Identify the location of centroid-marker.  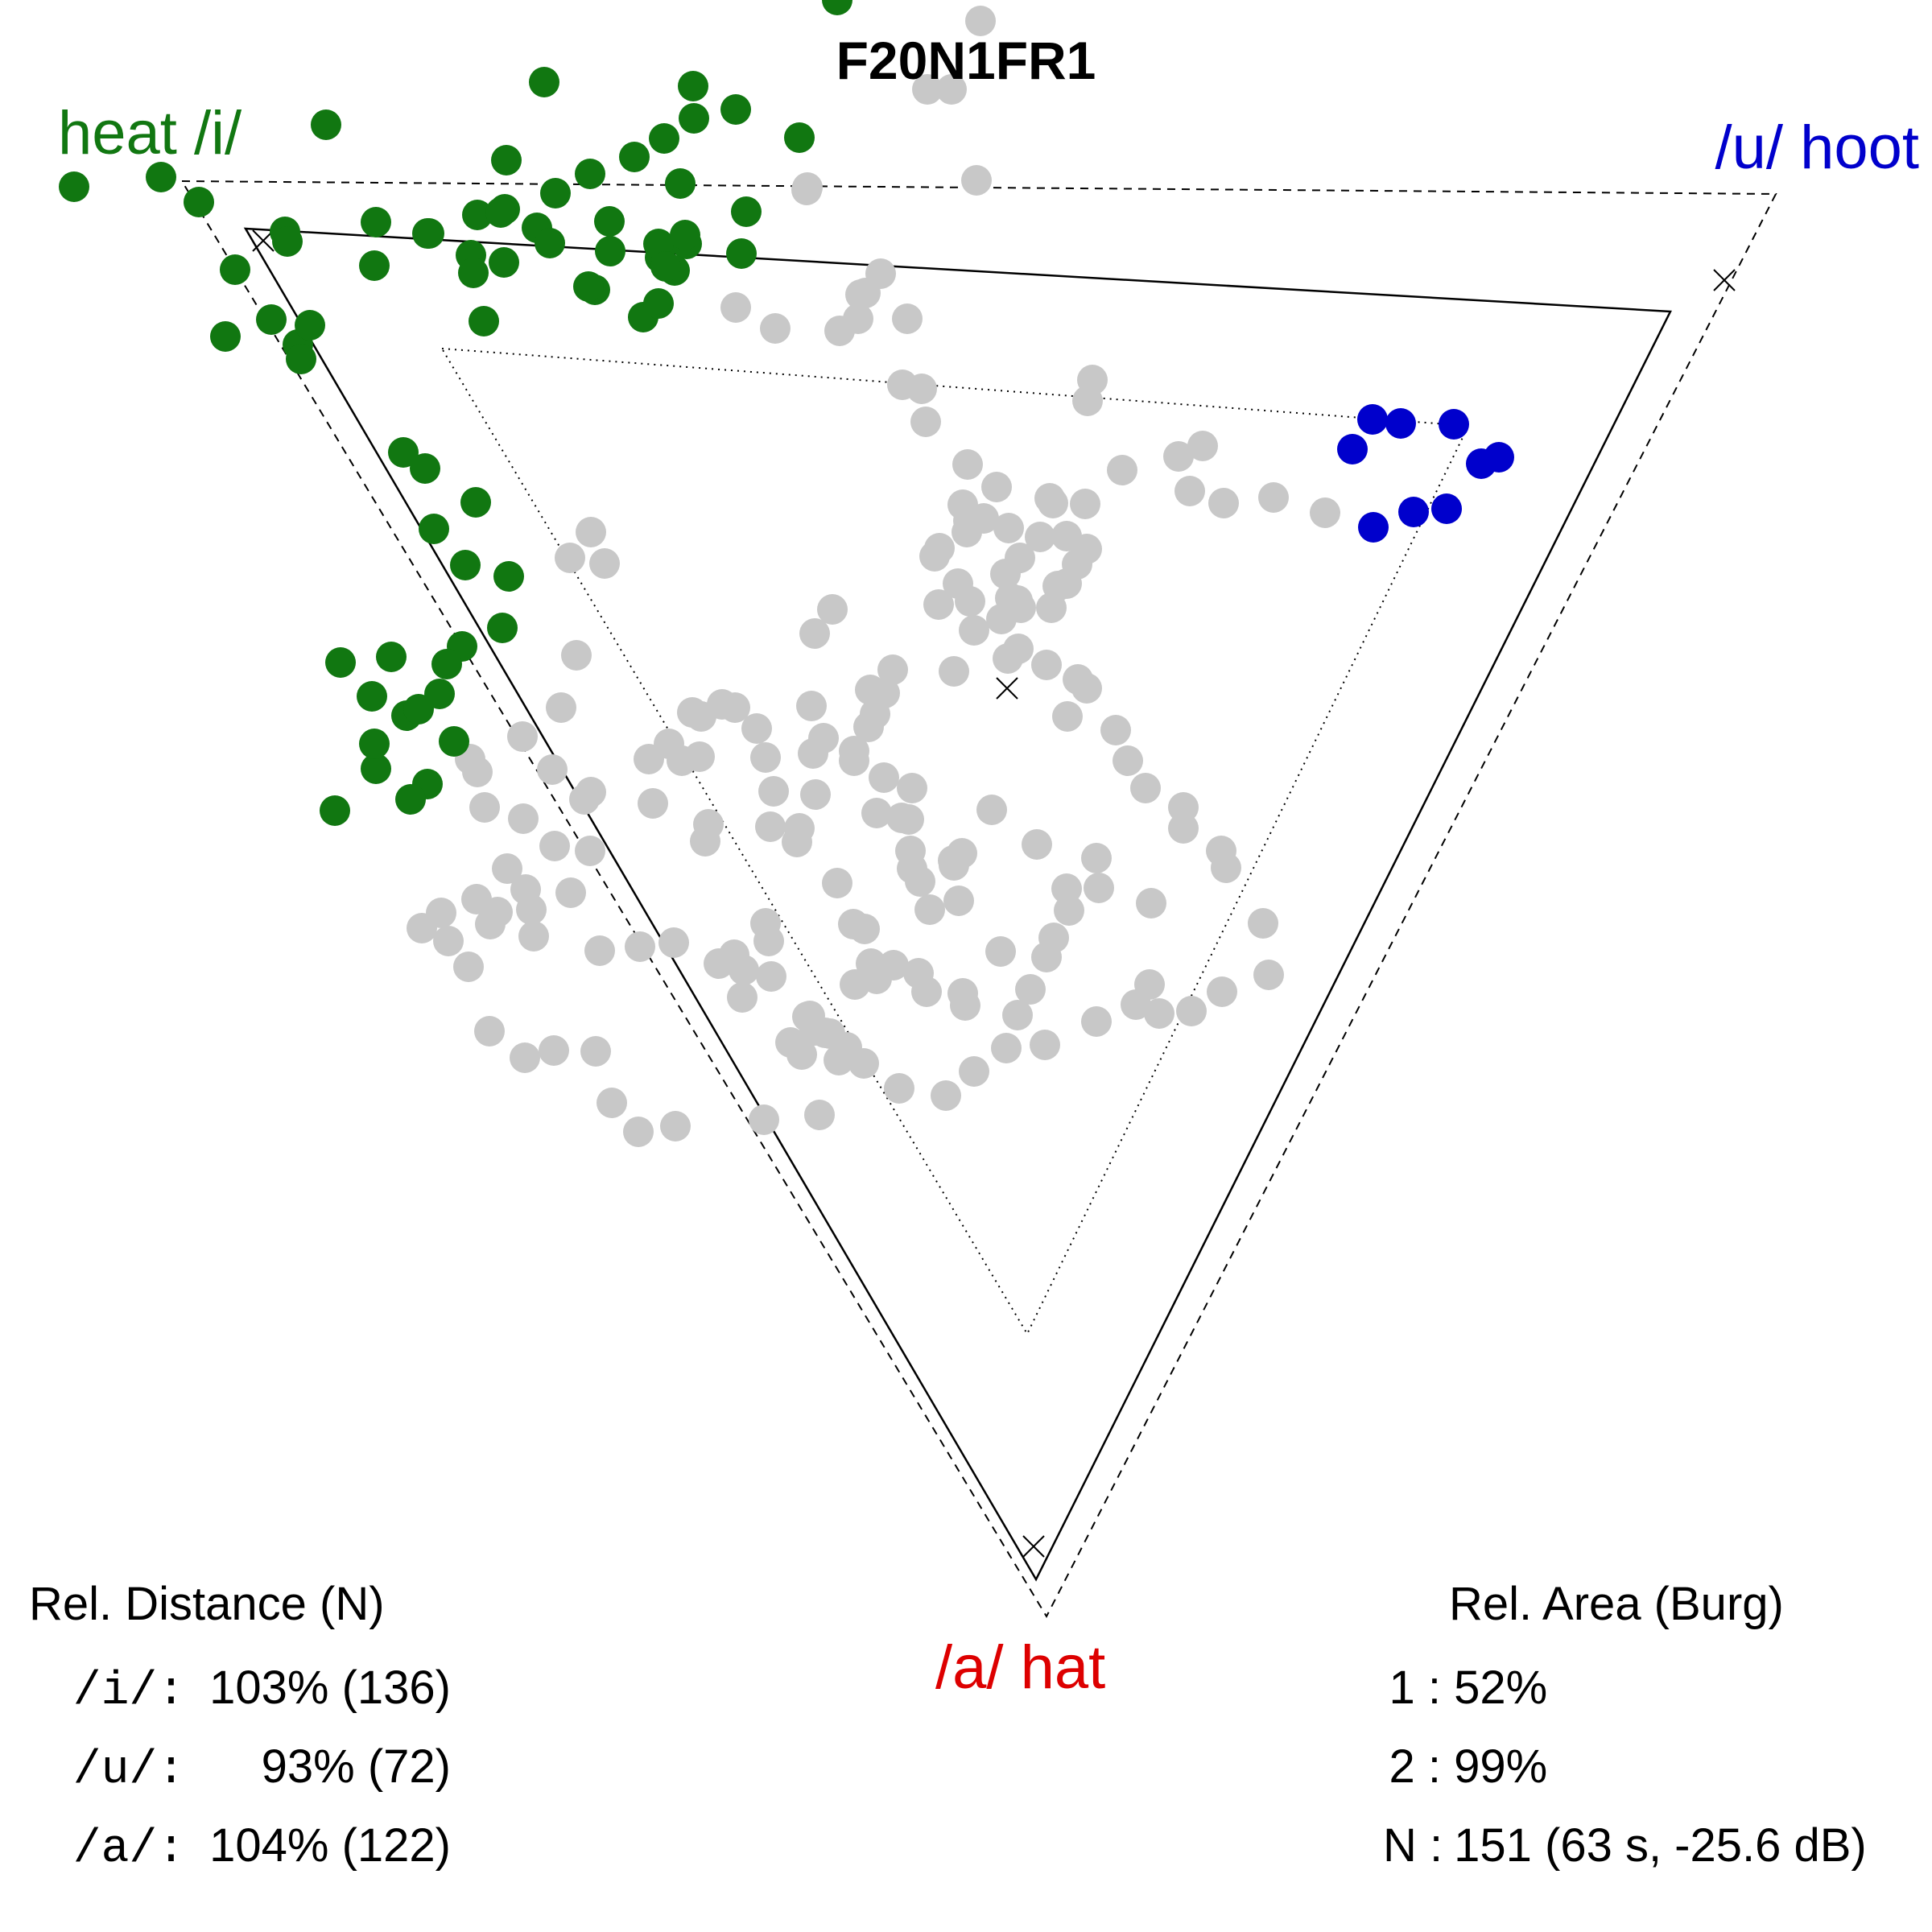
(1007, 688).